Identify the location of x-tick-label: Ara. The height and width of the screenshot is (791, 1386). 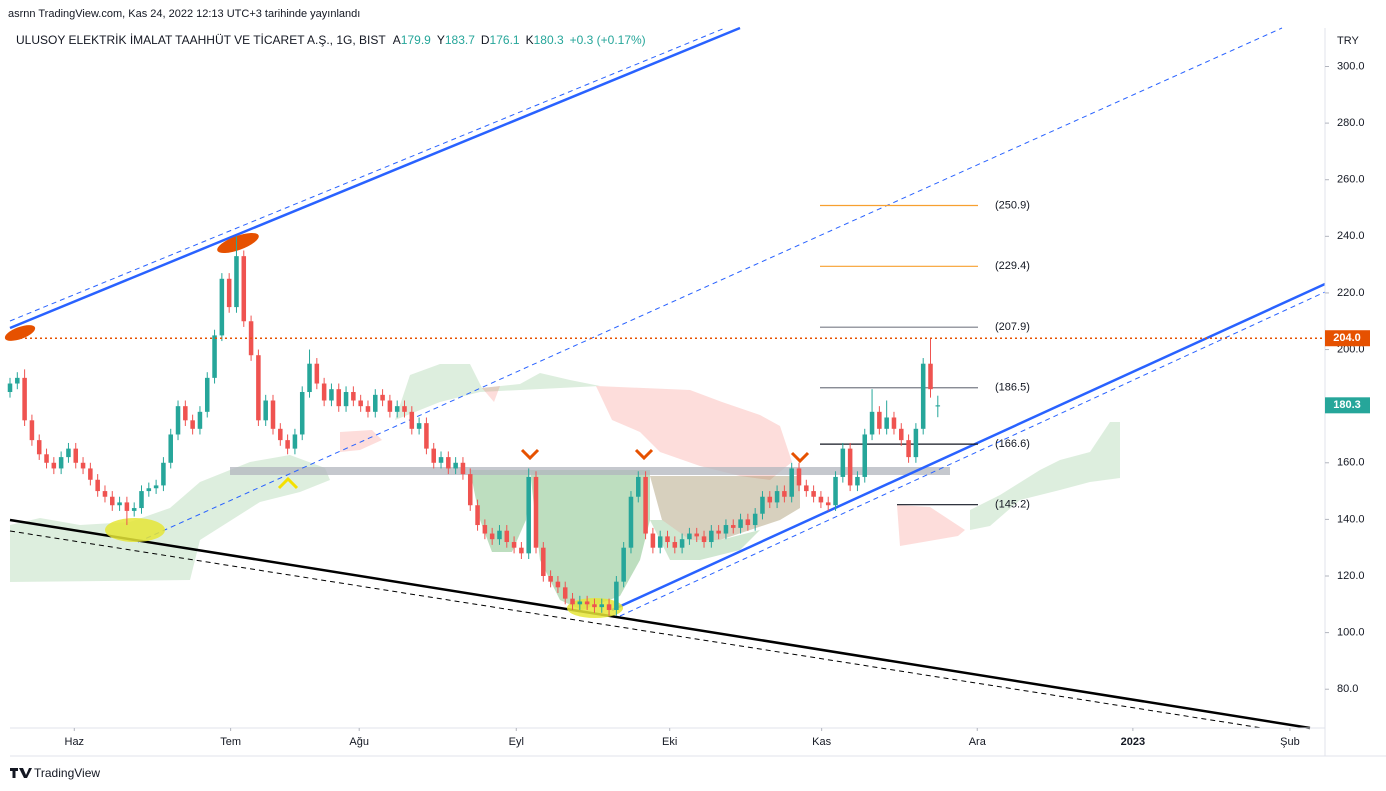
(978, 742).